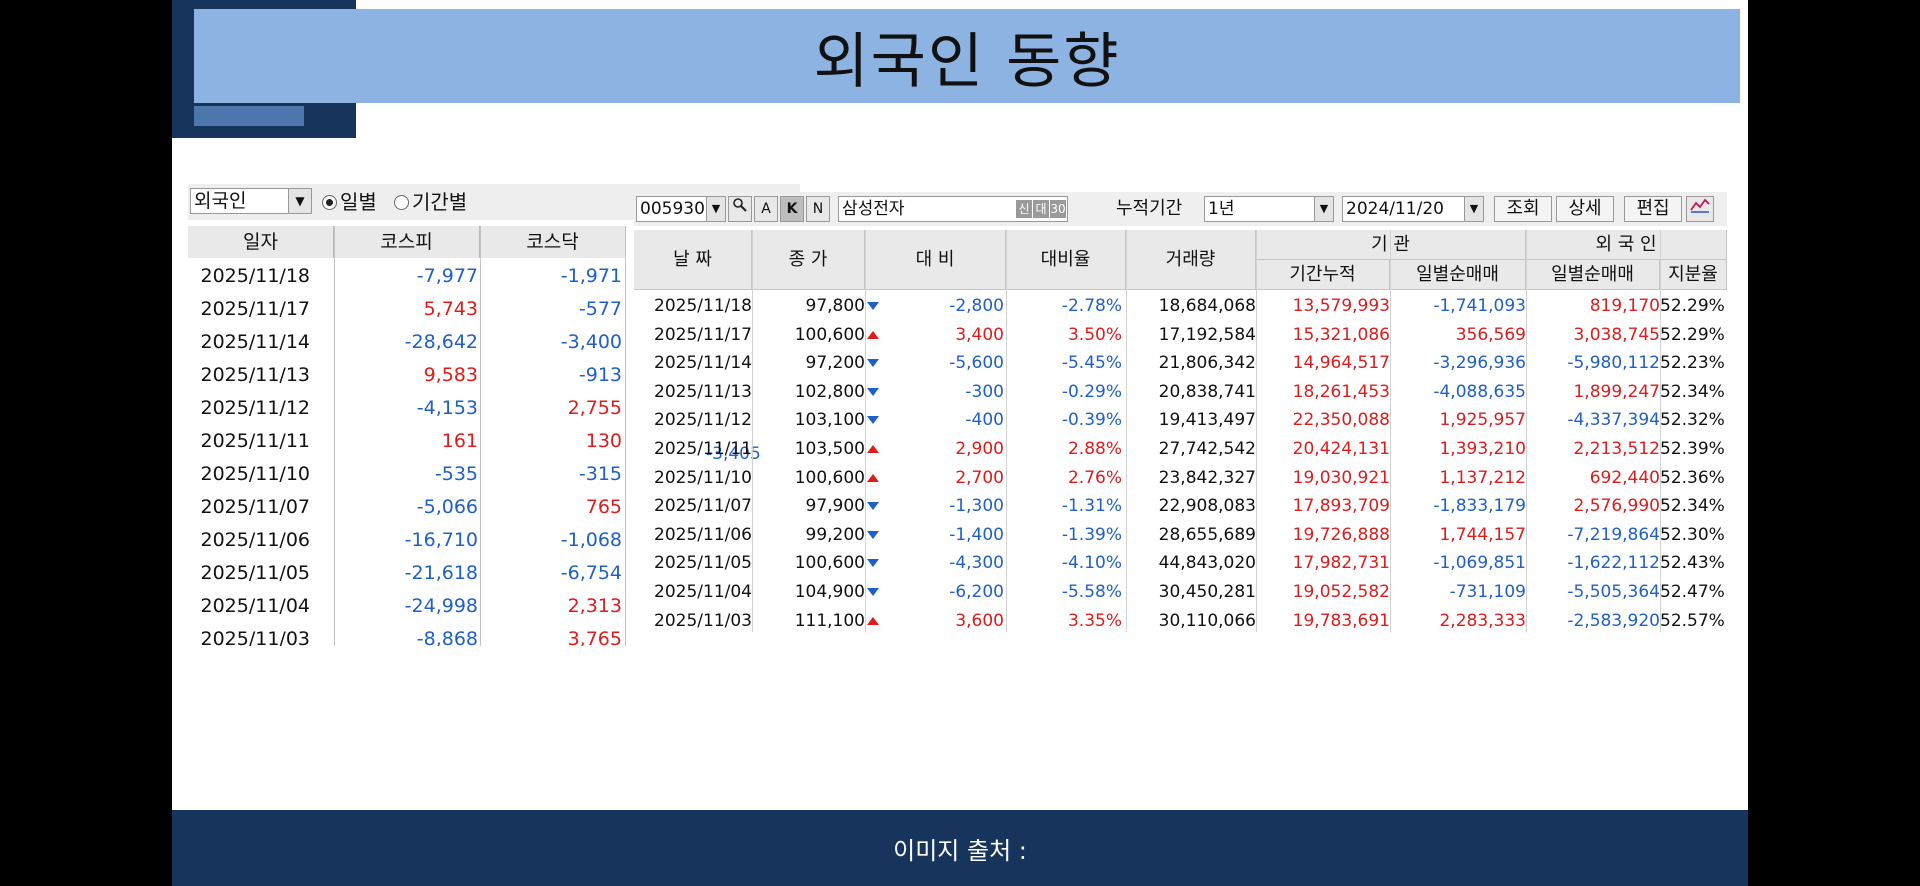  What do you see at coordinates (703, 391) in the screenshot?
I see `cell-date: 2025/11/13` at bounding box center [703, 391].